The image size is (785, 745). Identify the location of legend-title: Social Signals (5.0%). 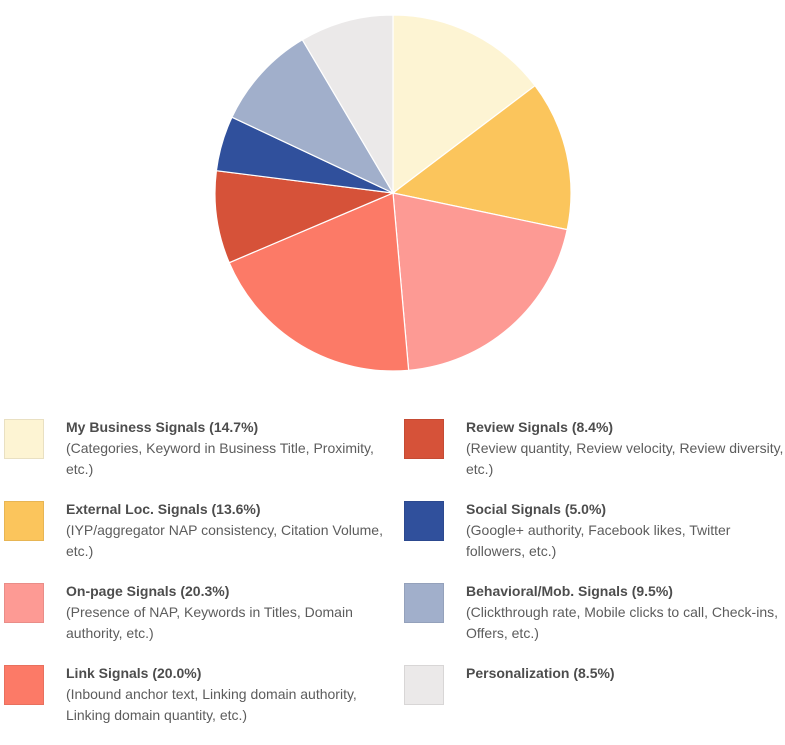
(536, 509).